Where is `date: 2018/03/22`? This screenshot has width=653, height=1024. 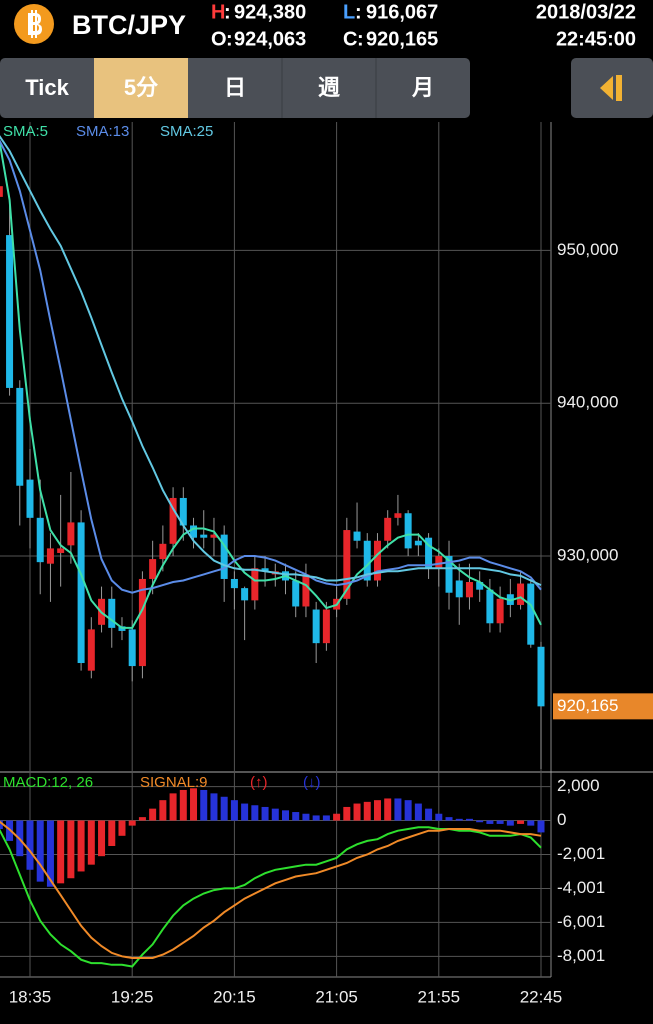
date: 2018/03/22 is located at coordinates (586, 12).